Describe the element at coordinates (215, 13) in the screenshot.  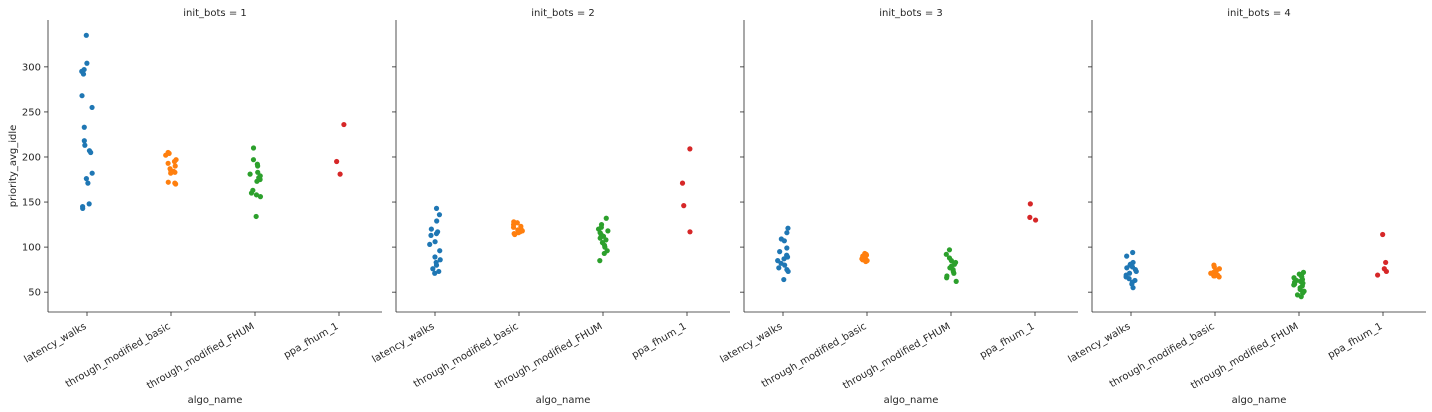
I see `facet-title: init_bots = 1` at that location.